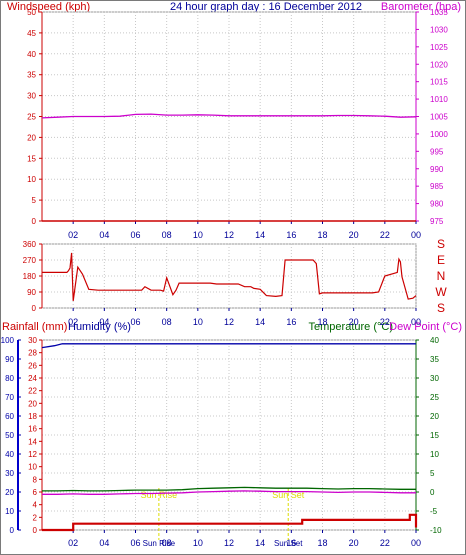 The width and height of the screenshot is (466, 555). I want to click on windspeed-axis-title: Windspeed (kph), so click(48, 7).